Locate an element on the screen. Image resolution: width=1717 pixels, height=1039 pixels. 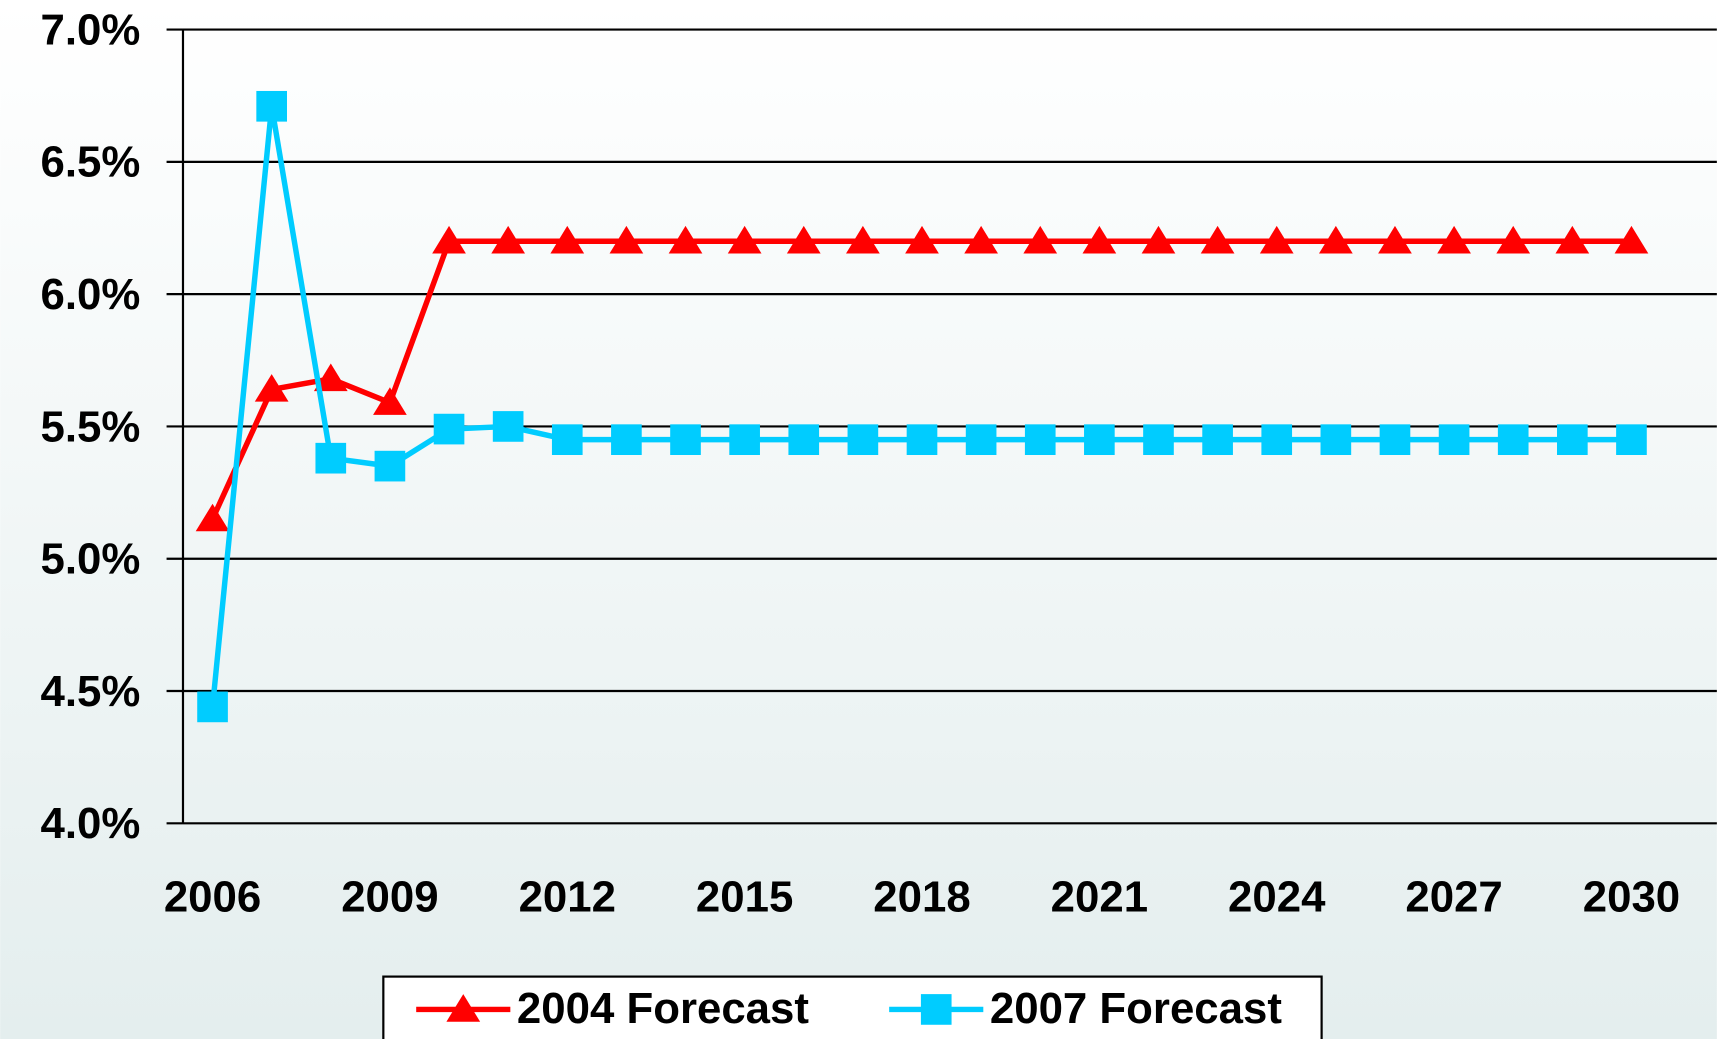
y-tick-label: 7.0% is located at coordinates (90, 29).